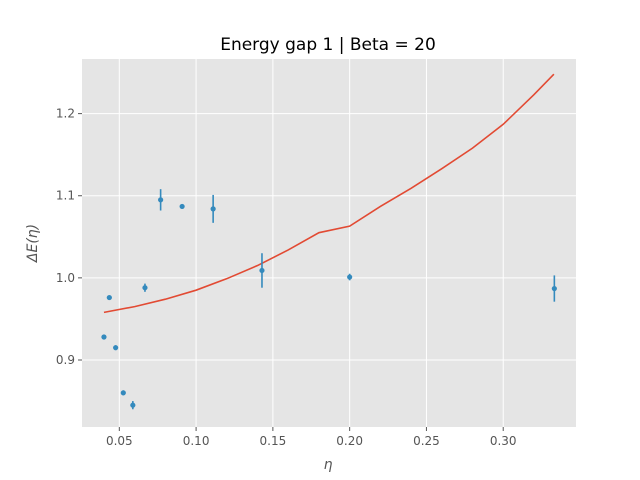  I want to click on x-tick-label: 0.10, so click(196, 441).